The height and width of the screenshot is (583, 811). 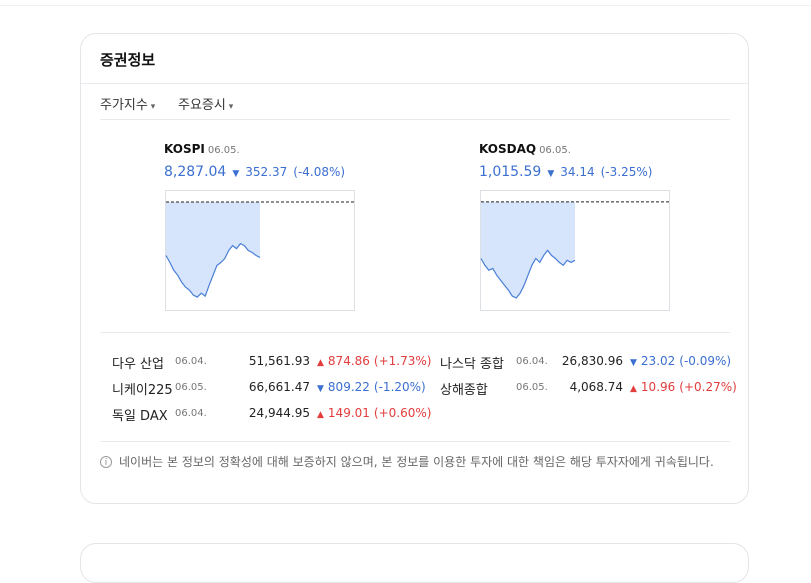 I want to click on market-change: 149.01, so click(x=348, y=413).